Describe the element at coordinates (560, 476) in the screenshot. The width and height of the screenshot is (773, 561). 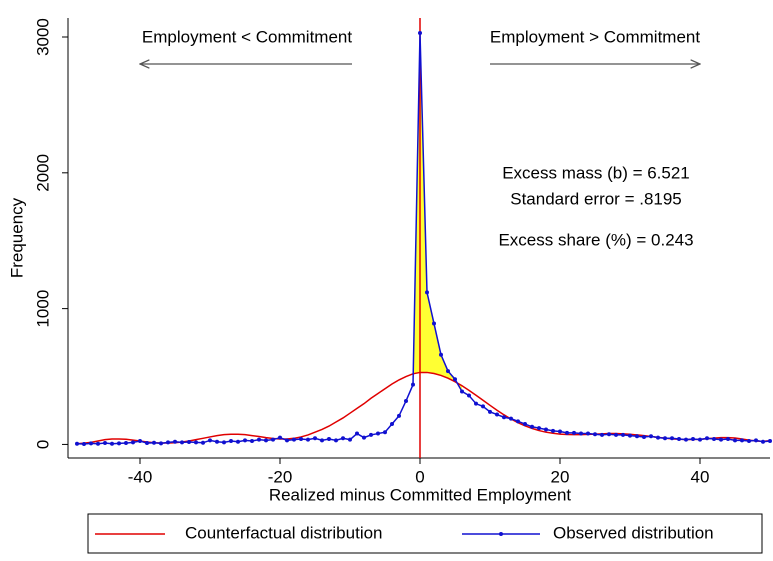
I see `x-tick-label: 20` at that location.